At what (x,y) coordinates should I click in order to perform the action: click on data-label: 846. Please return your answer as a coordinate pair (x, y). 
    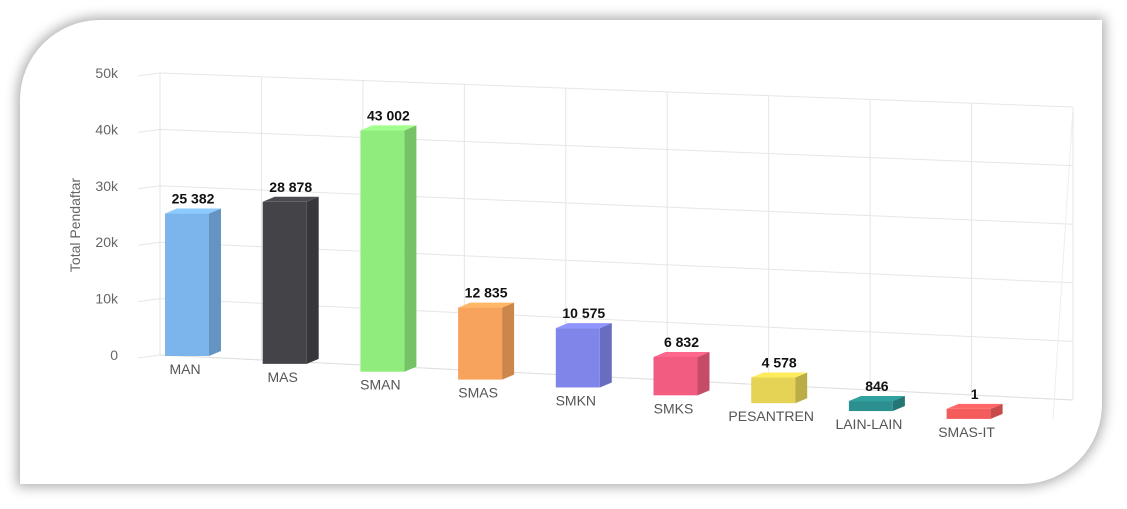
    Looking at the image, I should click on (877, 386).